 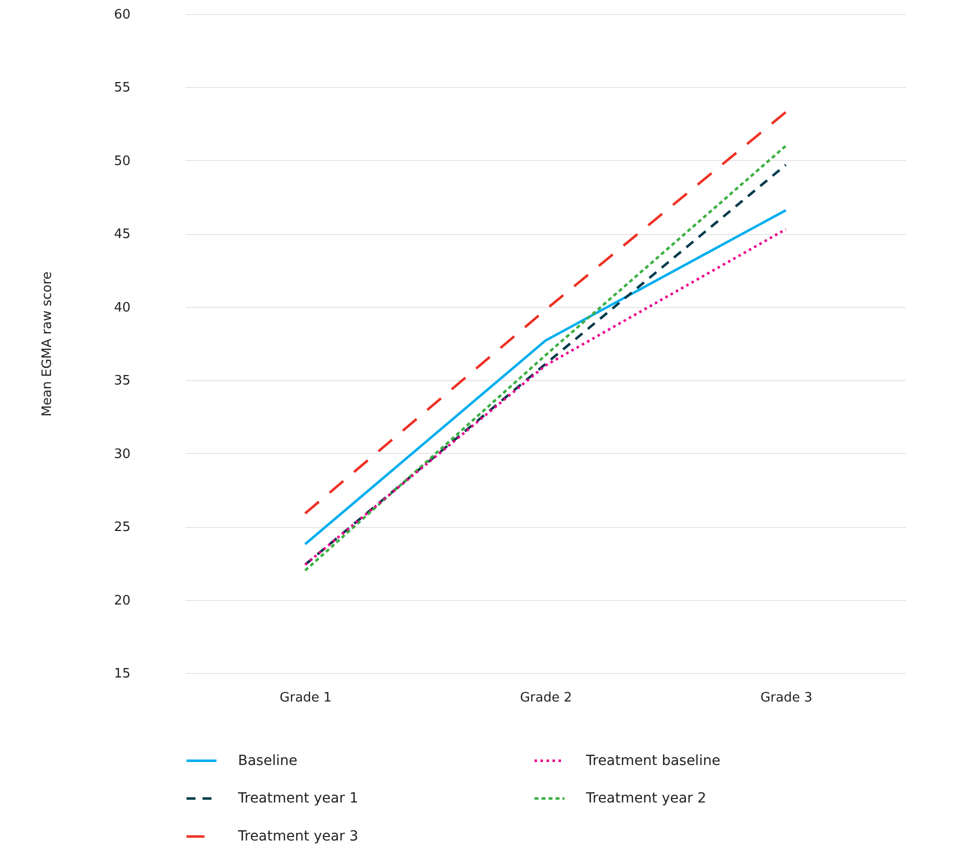 What do you see at coordinates (122, 88) in the screenshot?
I see `y-tick-label: 55` at bounding box center [122, 88].